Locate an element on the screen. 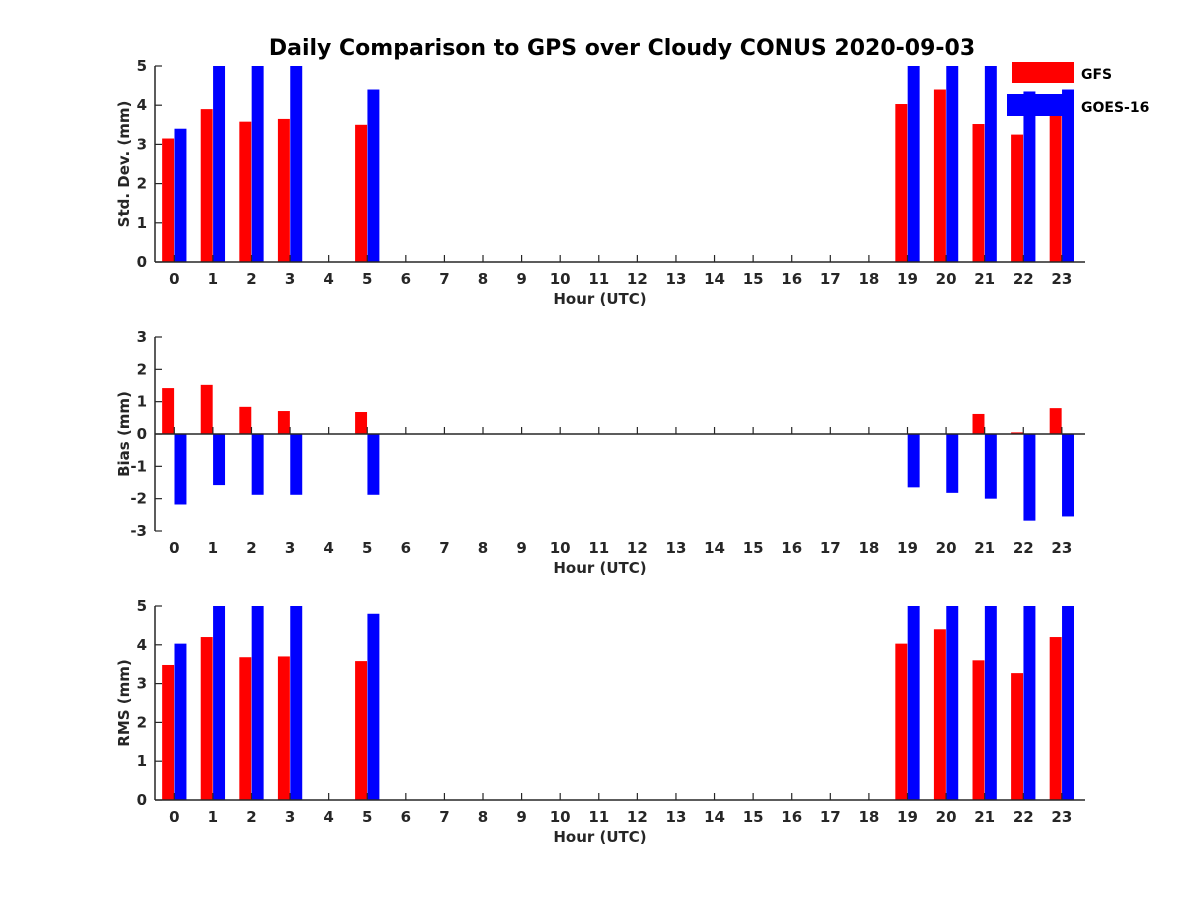  x-tick-label: 15 is located at coordinates (753, 279).